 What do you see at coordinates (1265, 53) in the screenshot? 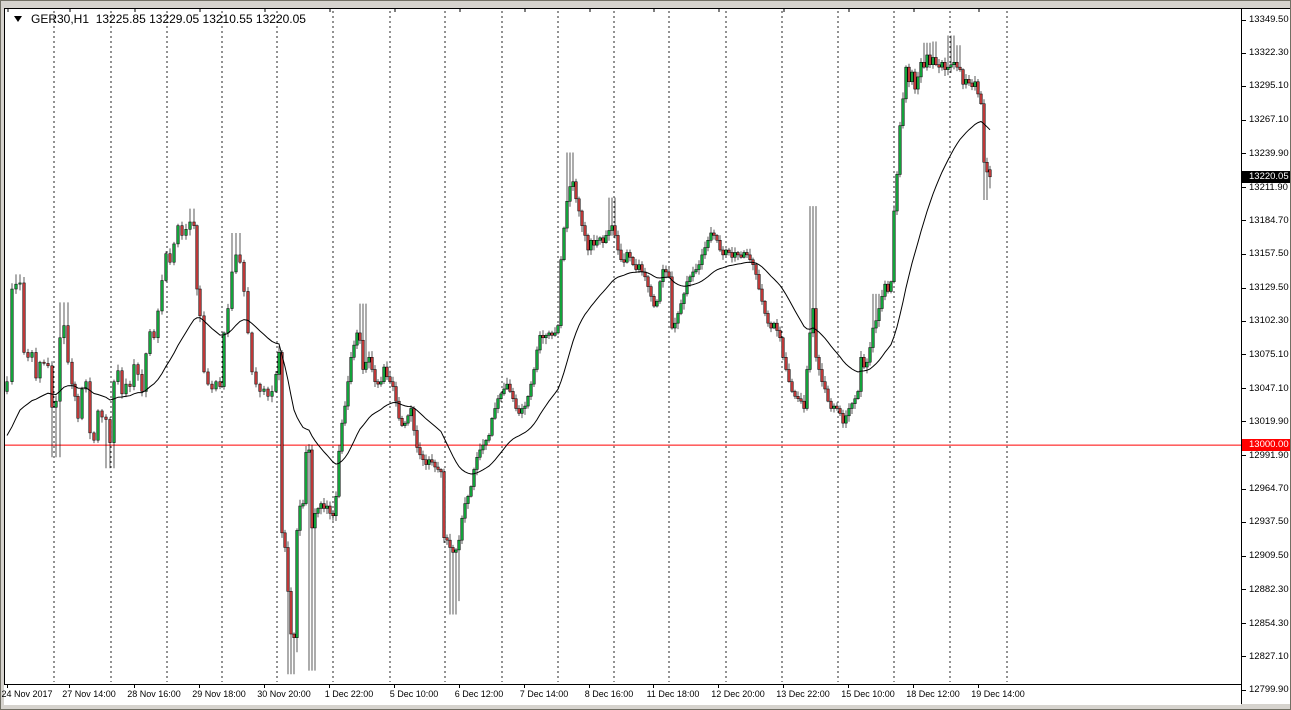
I see `price-axis-label: 13322.30` at bounding box center [1265, 53].